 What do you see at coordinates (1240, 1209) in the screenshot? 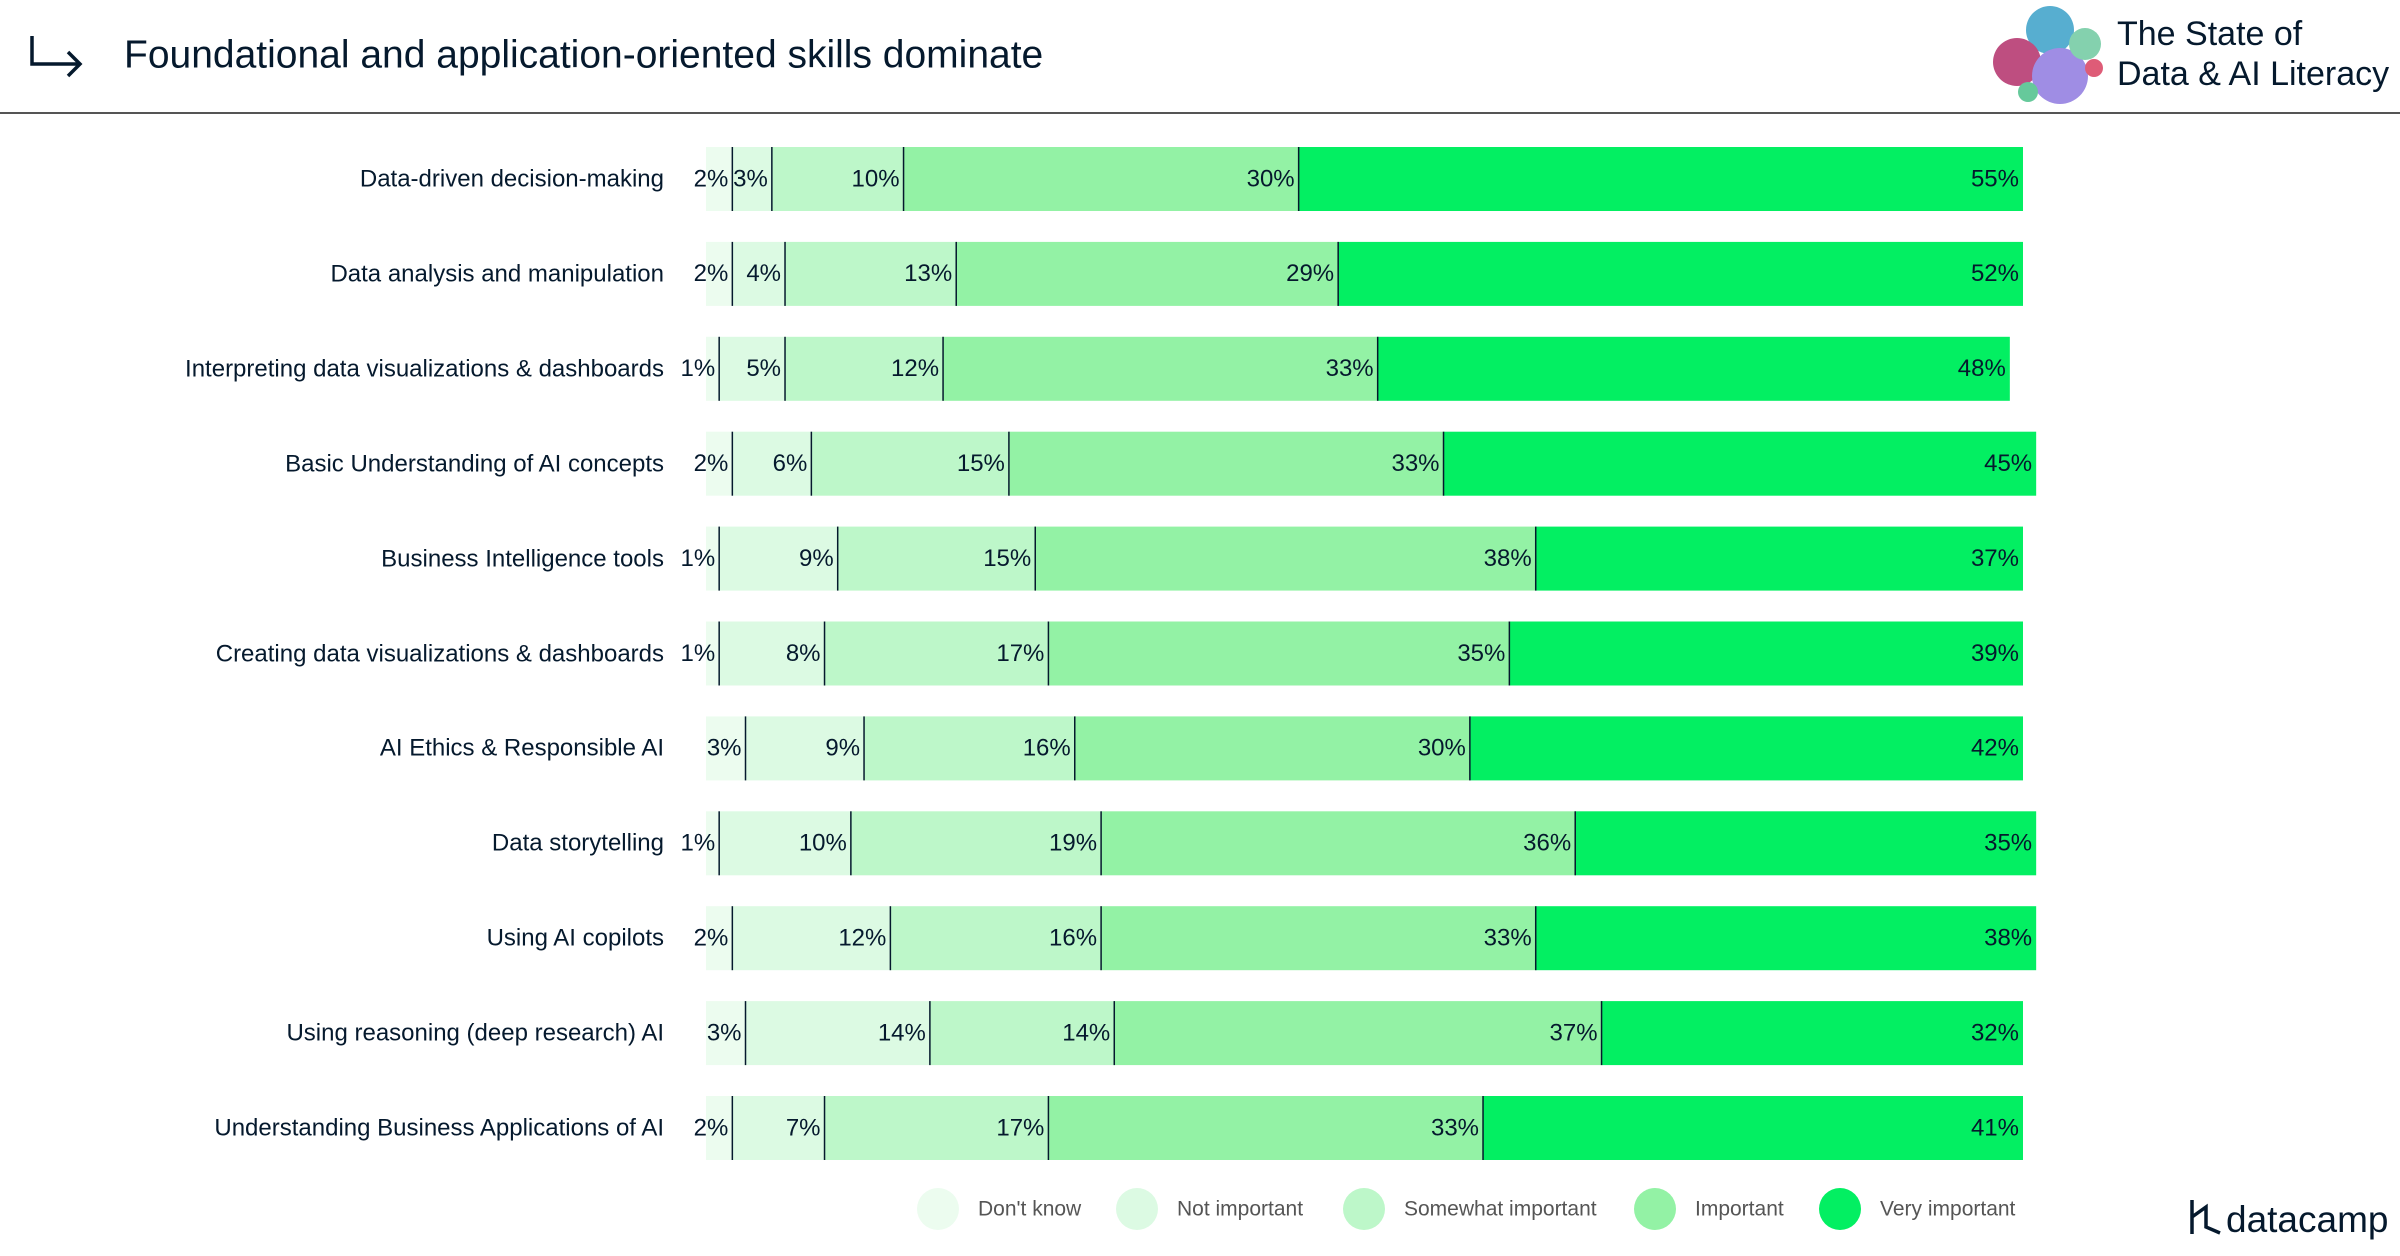
I see `legend-label: Not important` at bounding box center [1240, 1209].